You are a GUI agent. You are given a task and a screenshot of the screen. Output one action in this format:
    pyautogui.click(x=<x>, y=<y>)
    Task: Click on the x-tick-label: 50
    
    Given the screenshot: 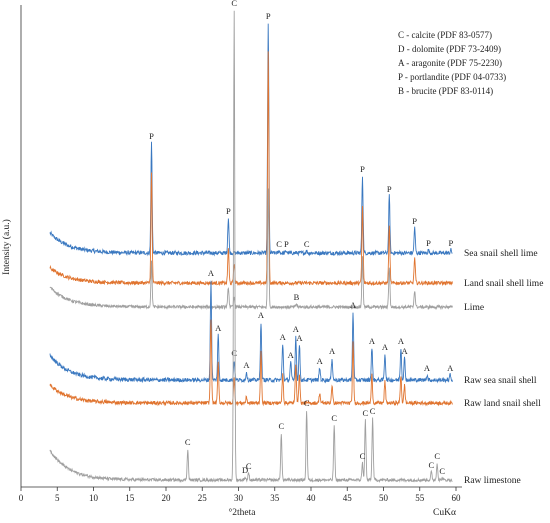 What is the action you would take?
    pyautogui.click(x=384, y=498)
    